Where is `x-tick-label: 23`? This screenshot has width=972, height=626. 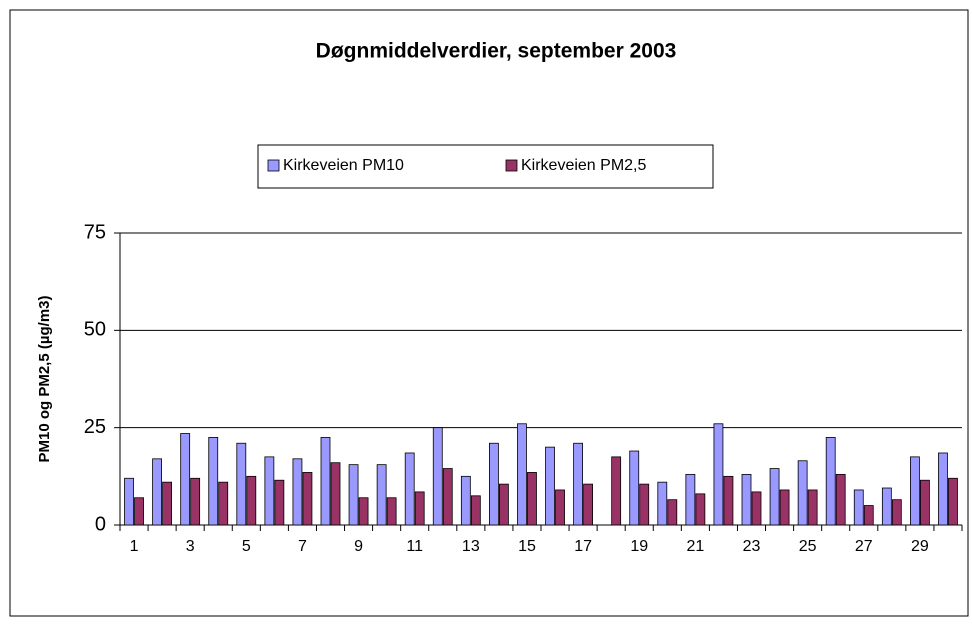
x-tick-label: 23 is located at coordinates (752, 546).